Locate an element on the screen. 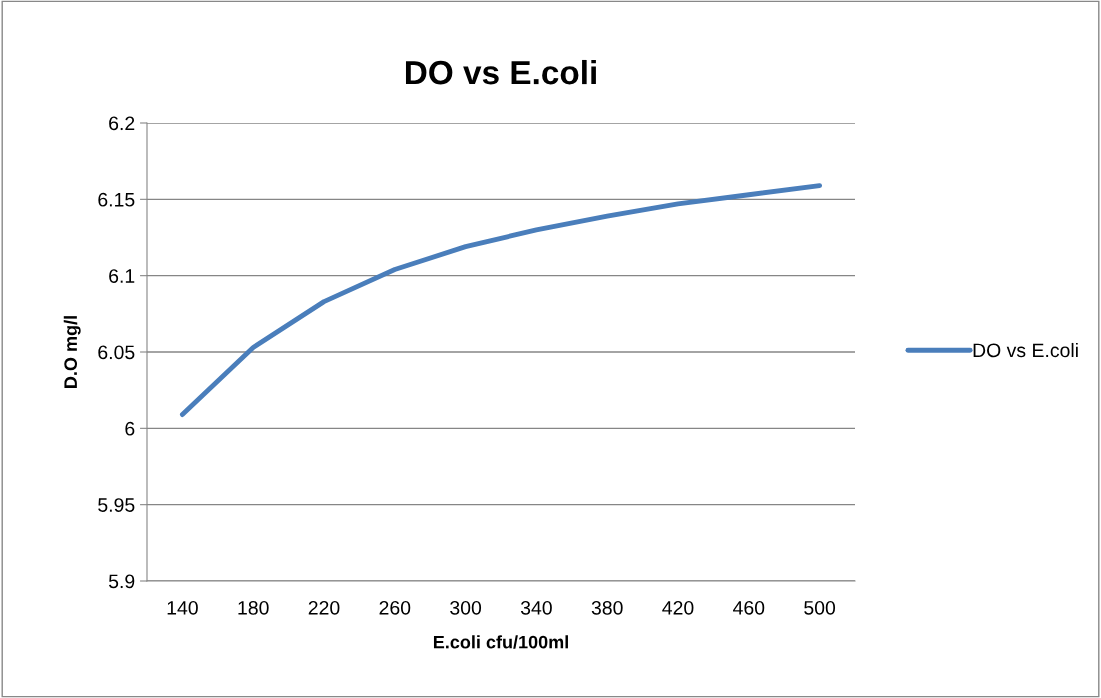  x-axis-title: E.coli cfu/100ml is located at coordinates (500, 642).